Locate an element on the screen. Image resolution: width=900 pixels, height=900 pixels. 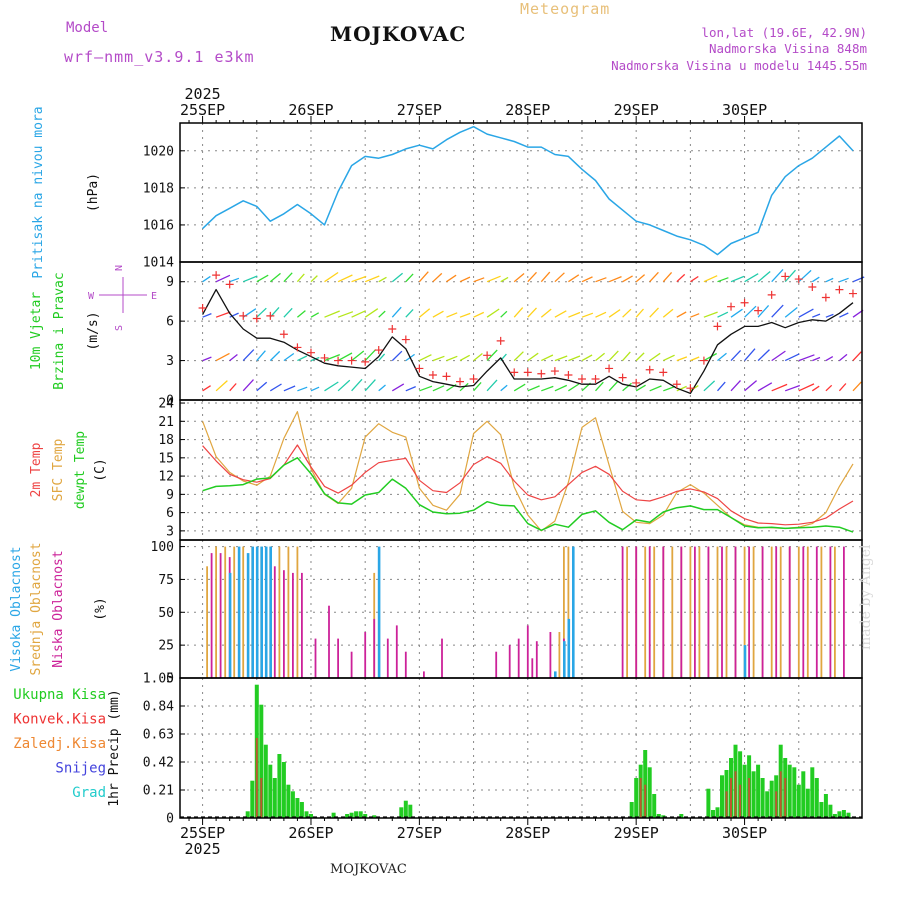
top-day-label: 27SEP is located at coordinates (419, 110).